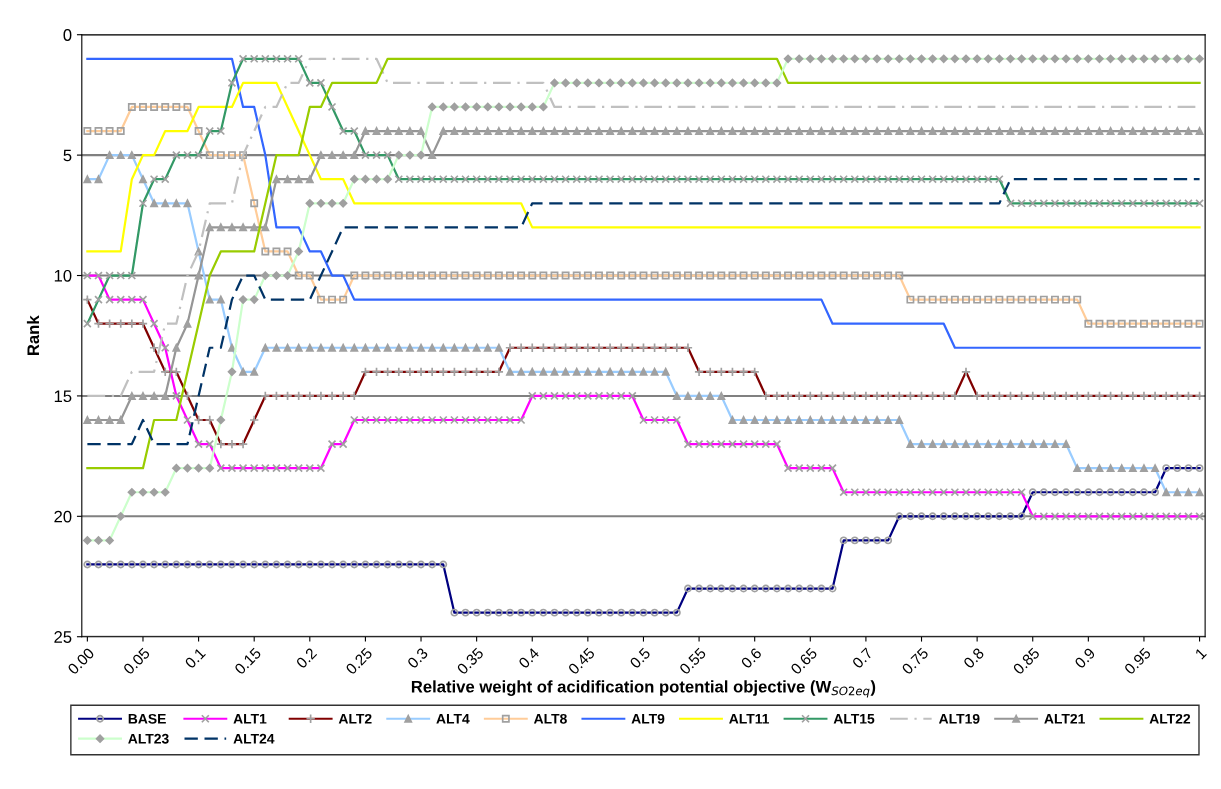  I want to click on legend-label: ALT4, so click(453, 719).